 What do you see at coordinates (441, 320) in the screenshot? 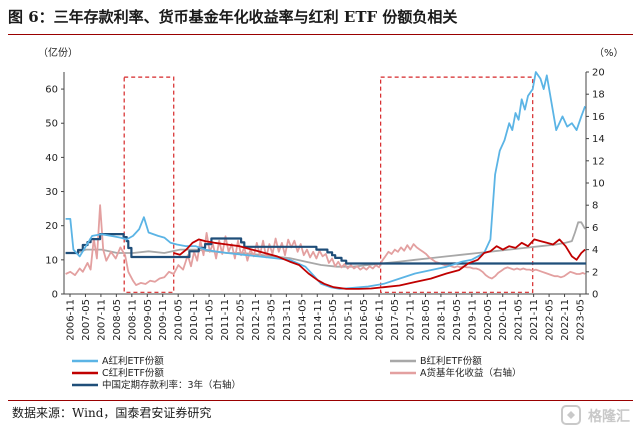
I see `x-tick-label: 2018-11` at bounding box center [441, 320].